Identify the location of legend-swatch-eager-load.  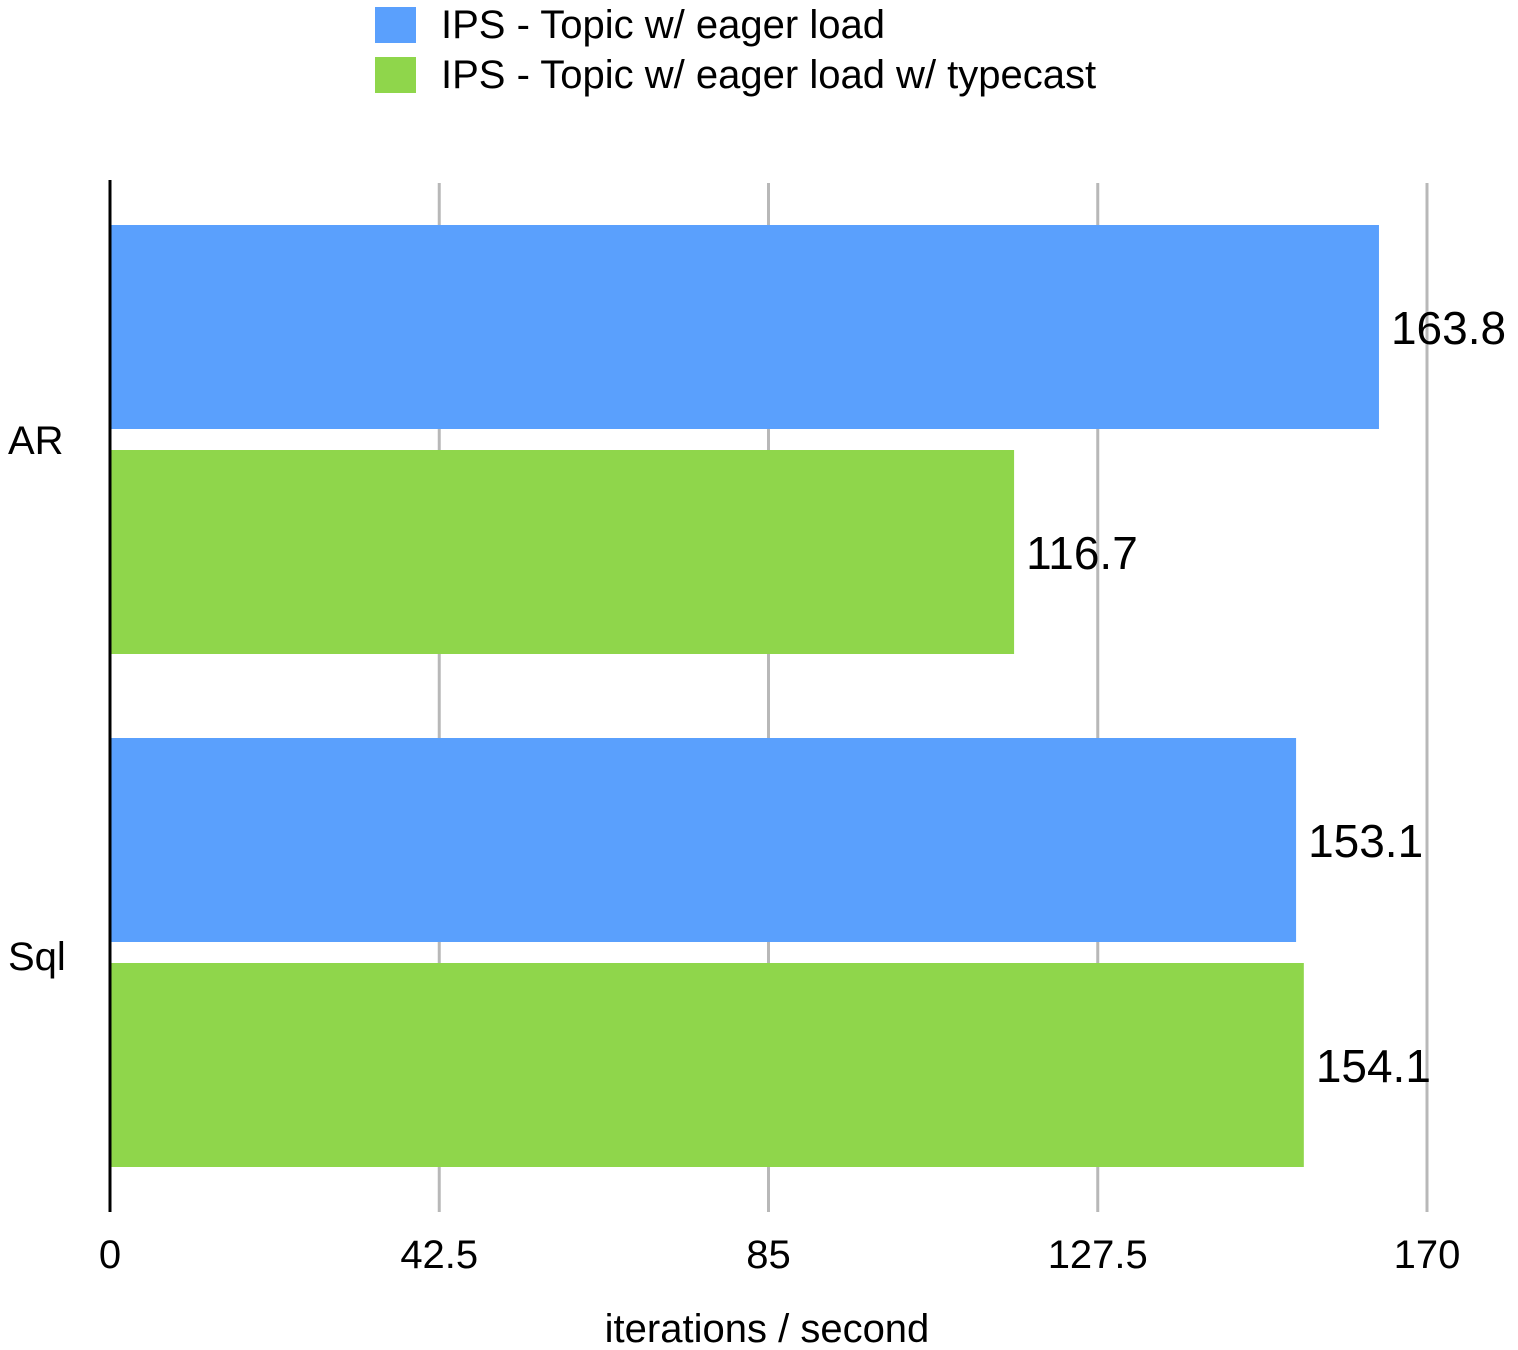
(395, 25).